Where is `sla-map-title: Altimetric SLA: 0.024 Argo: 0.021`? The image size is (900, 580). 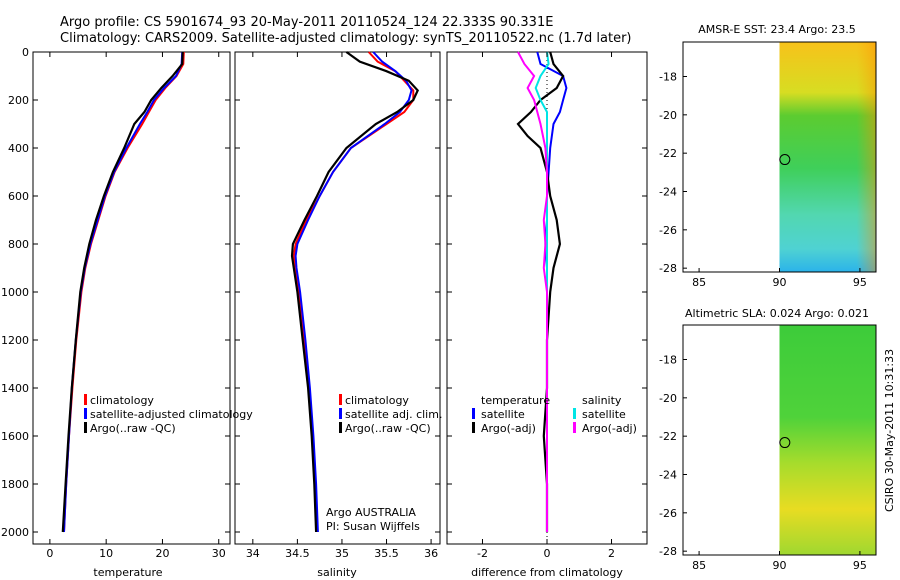
sla-map-title: Altimetric SLA: 0.024 Argo: 0.021 is located at coordinates (777, 313).